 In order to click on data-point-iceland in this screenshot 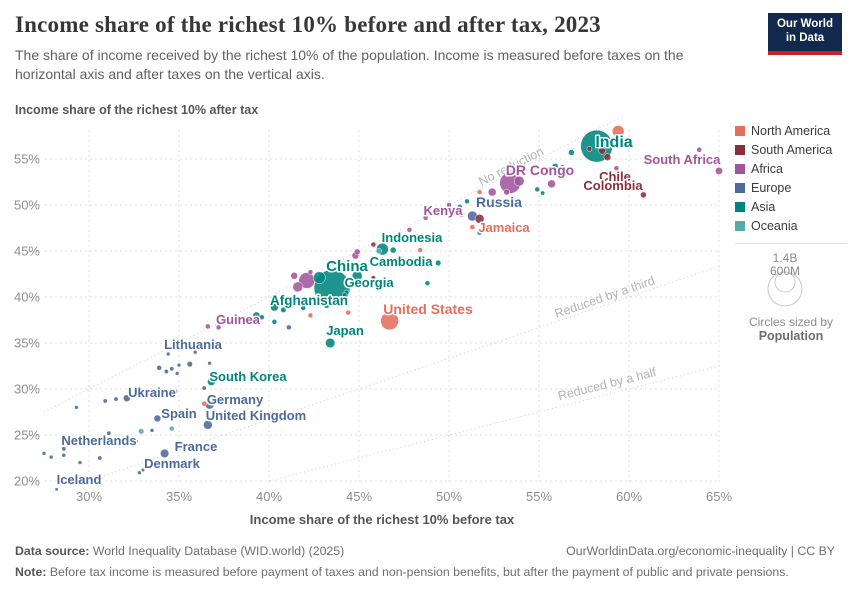, I will do `click(56, 489)`.